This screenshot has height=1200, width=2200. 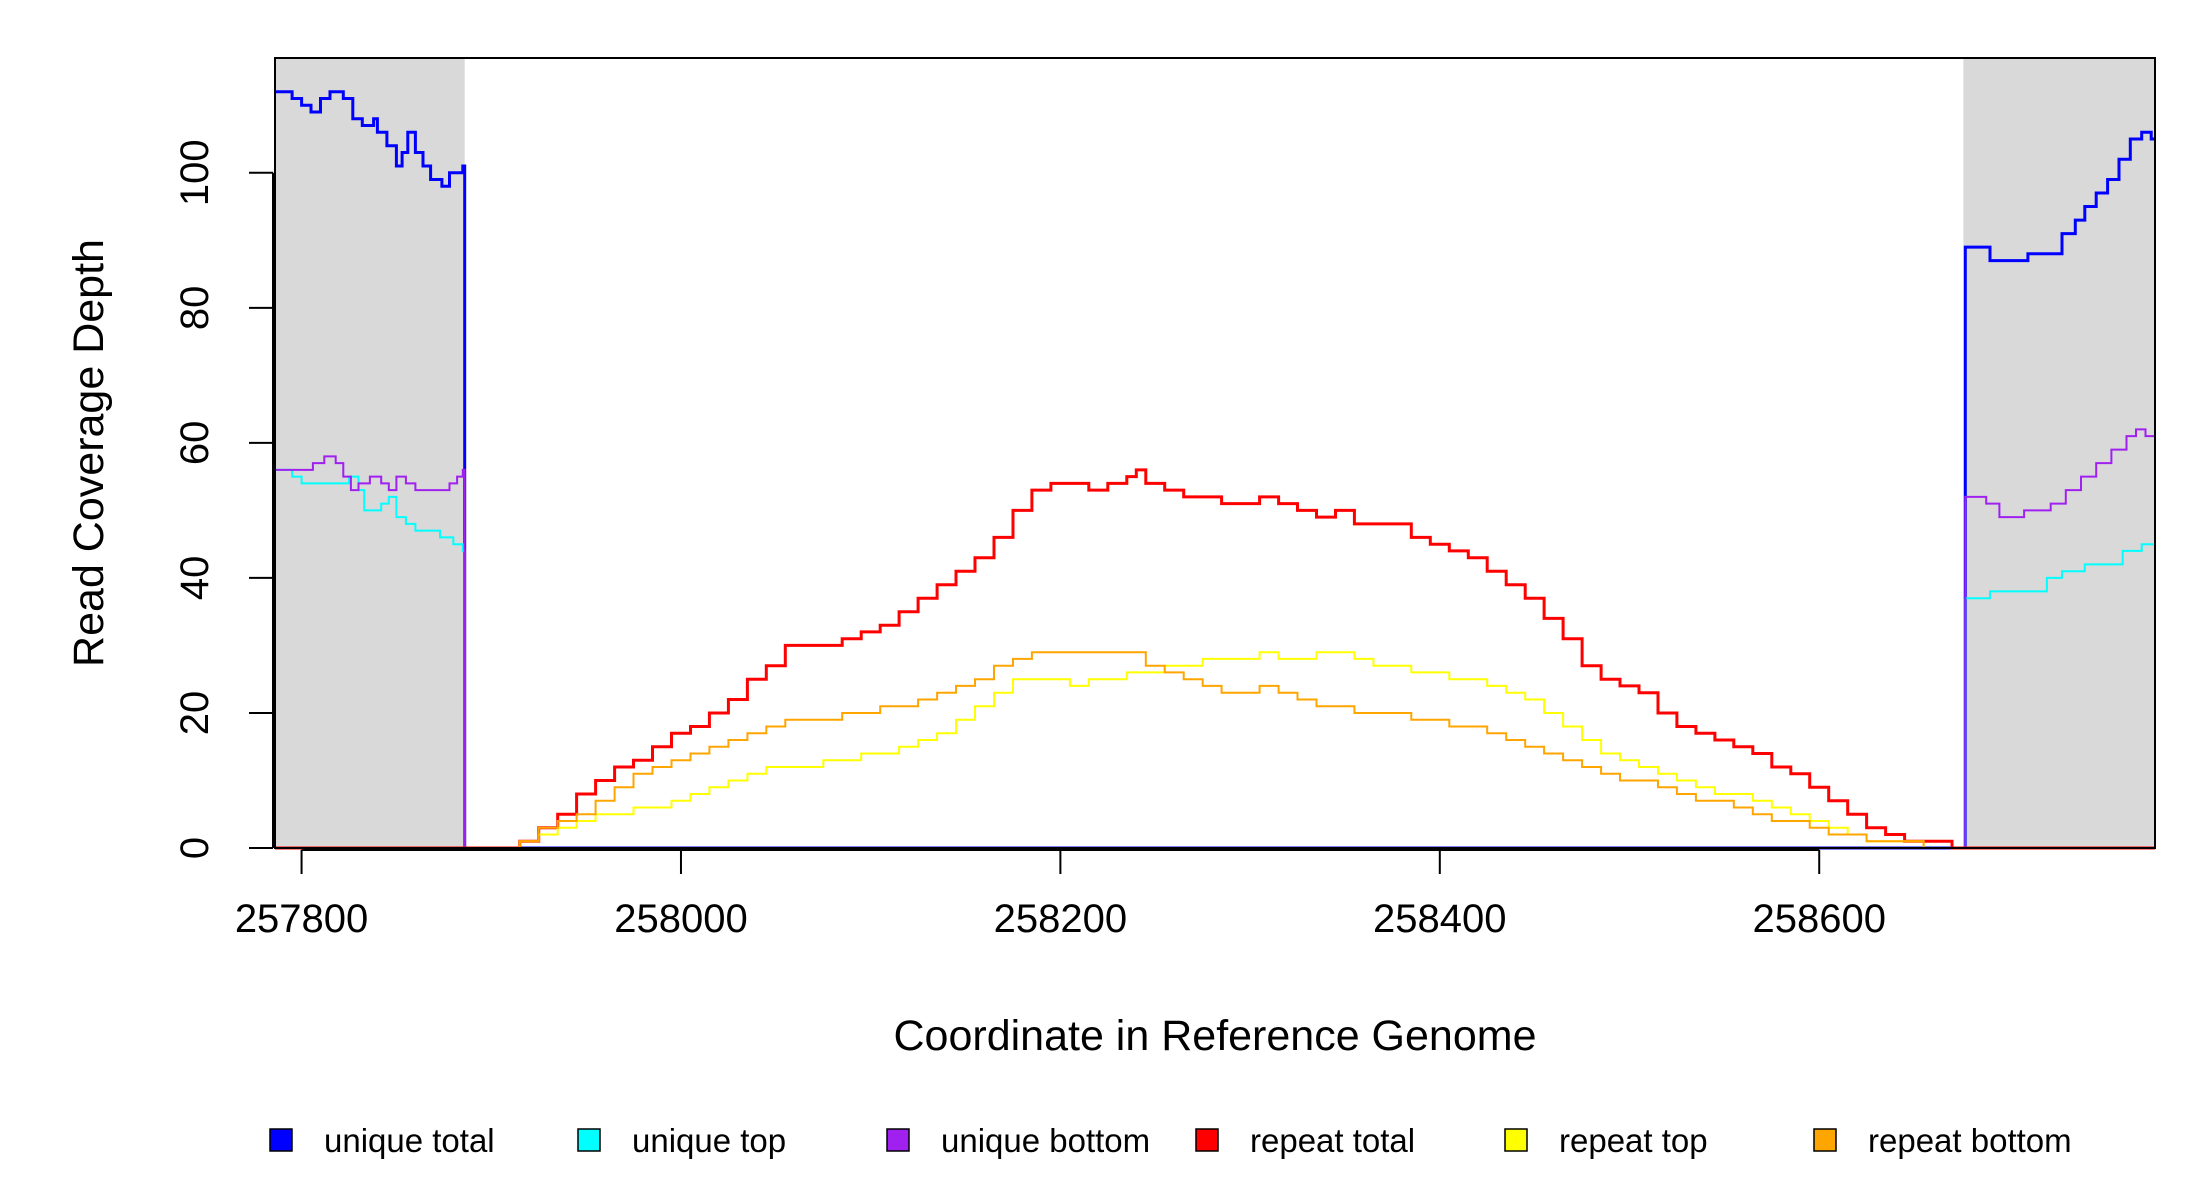 I want to click on x-axis: 257800 258000 258200 258400 258600, so click(x=1060, y=895).